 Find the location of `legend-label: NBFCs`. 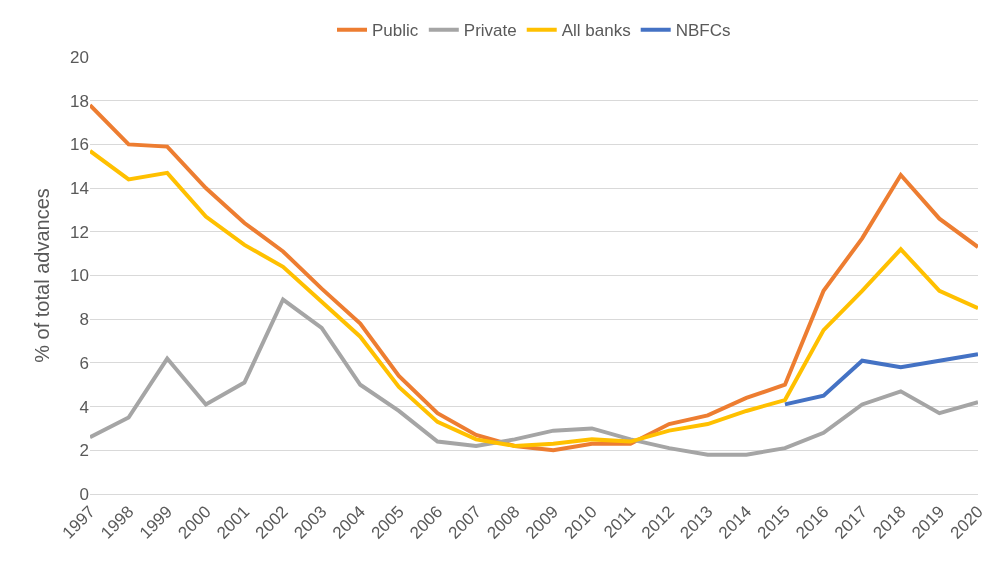

legend-label: NBFCs is located at coordinates (703, 31).